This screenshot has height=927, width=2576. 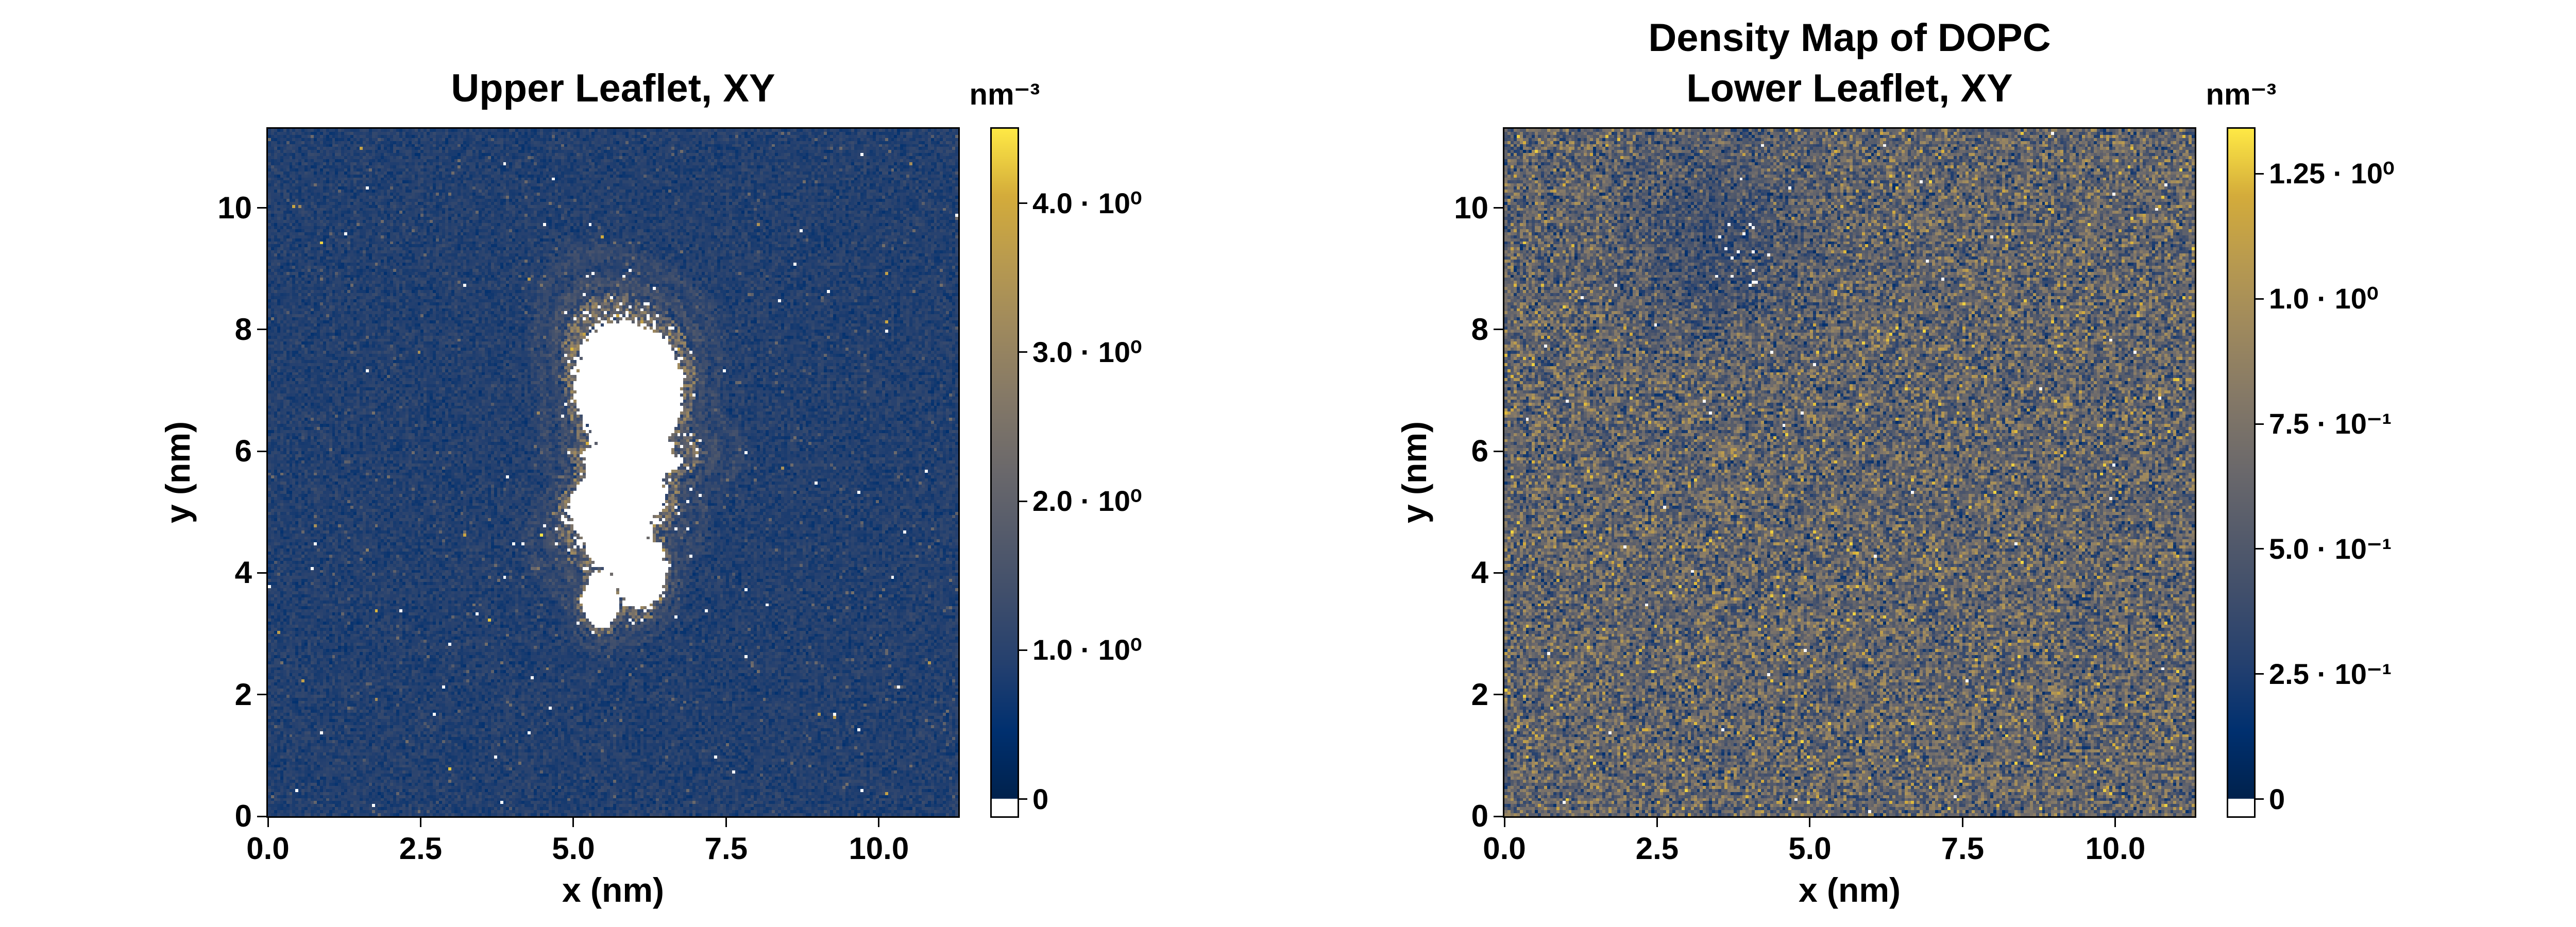 What do you see at coordinates (1087, 352) in the screenshot?
I see `colorbar-tick-label: 3.0 · 10⁰` at bounding box center [1087, 352].